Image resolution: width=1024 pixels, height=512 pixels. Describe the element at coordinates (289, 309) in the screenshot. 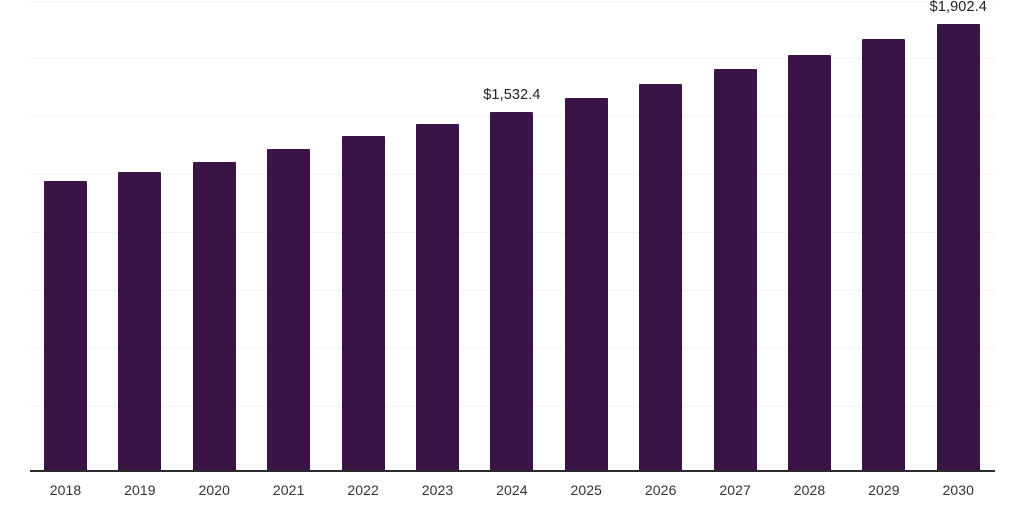

I see `bar-2021` at that location.